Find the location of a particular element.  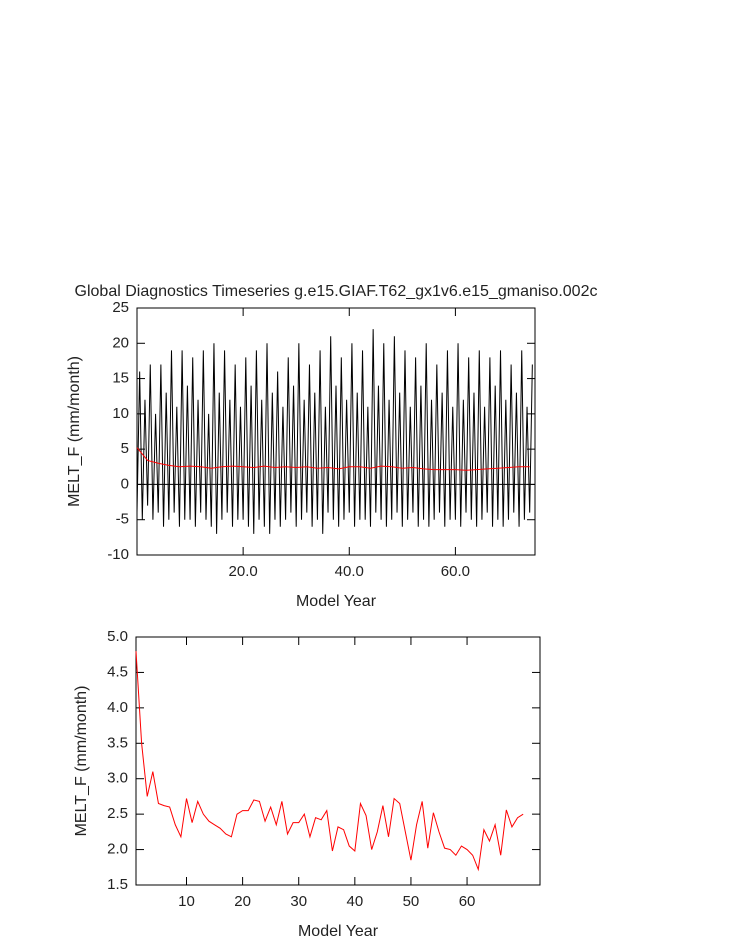

y-tick-label: 4.0 is located at coordinates (117, 707).